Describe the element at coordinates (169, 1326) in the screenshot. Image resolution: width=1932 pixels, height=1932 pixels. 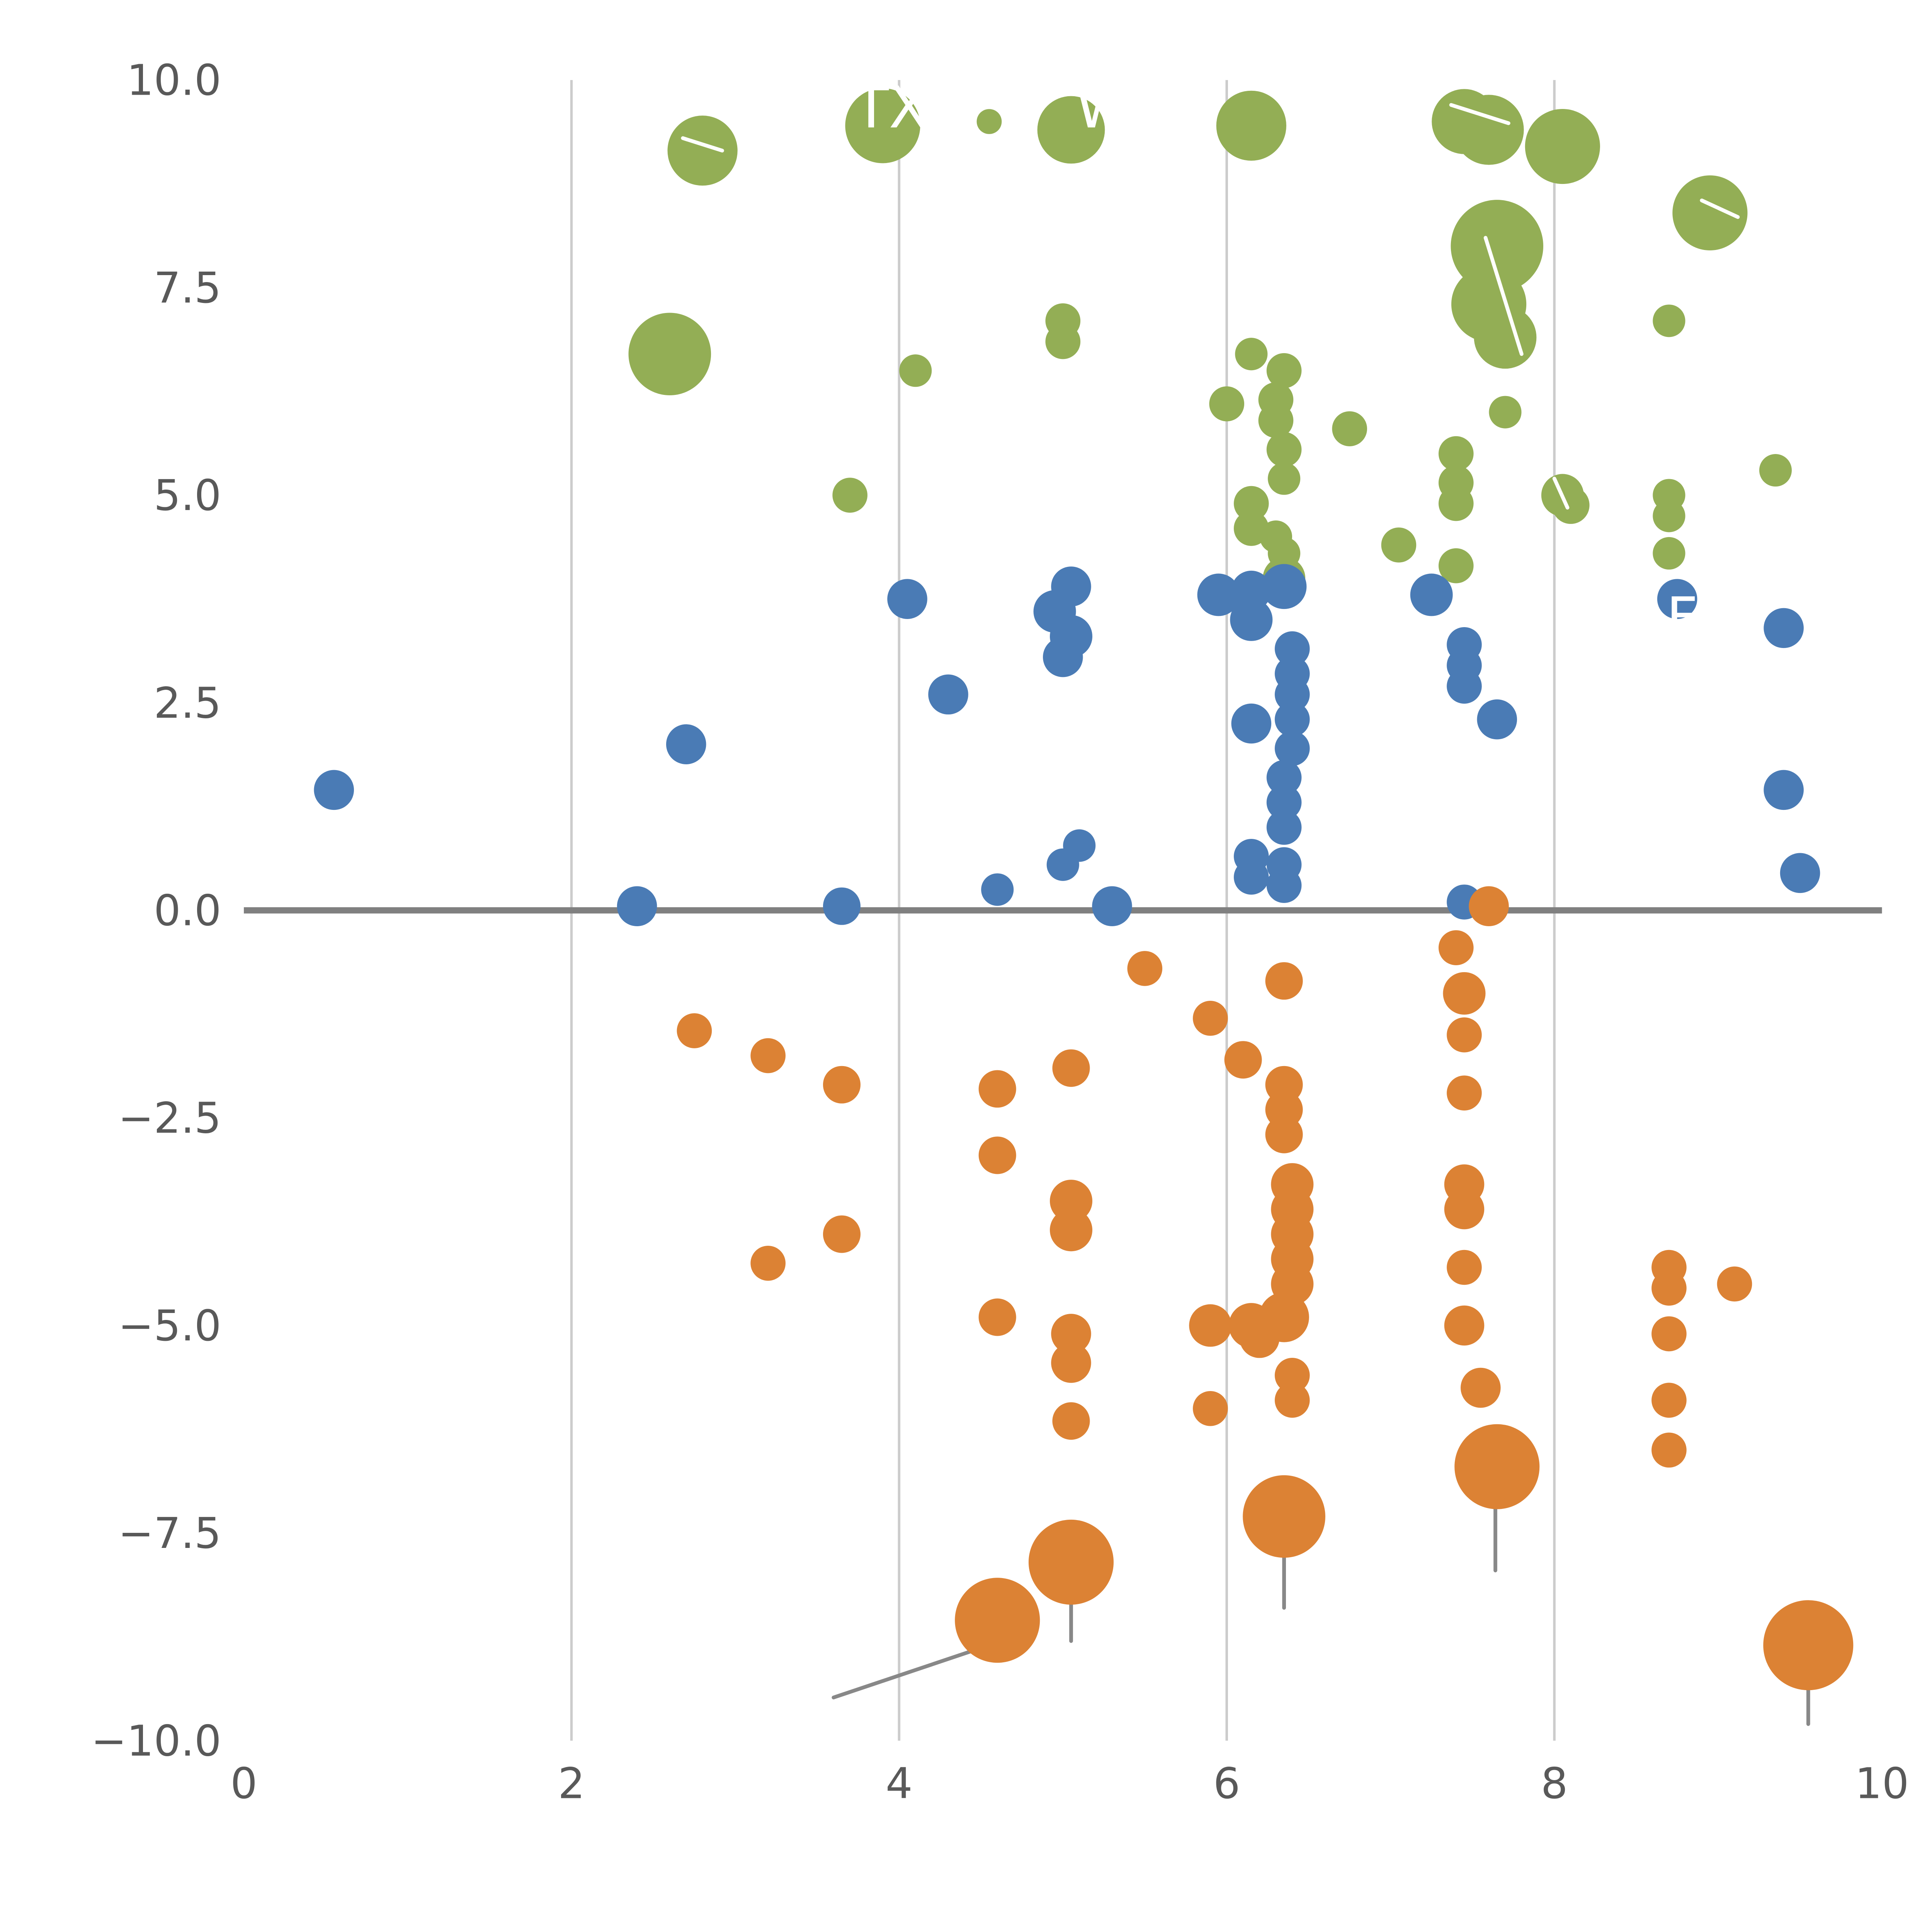
I see `y-tick-label: −5.0` at that location.